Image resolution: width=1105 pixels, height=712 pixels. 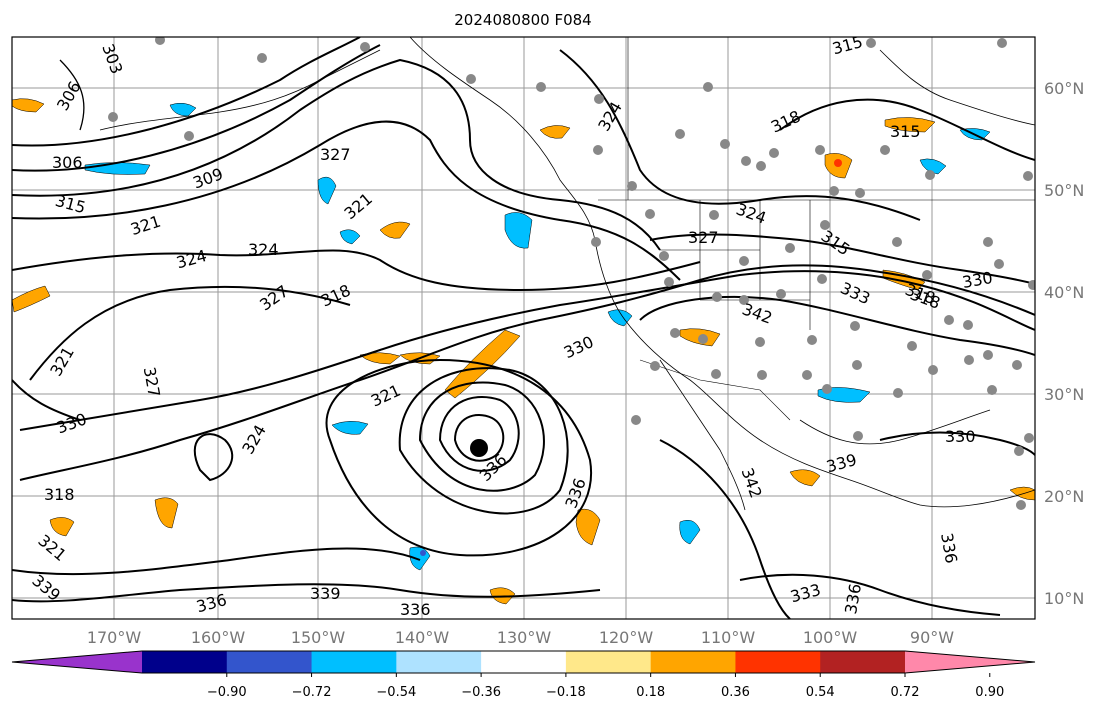 What do you see at coordinates (227, 692) in the screenshot?
I see `colorbar-tick-label: −0.90` at bounding box center [227, 692].